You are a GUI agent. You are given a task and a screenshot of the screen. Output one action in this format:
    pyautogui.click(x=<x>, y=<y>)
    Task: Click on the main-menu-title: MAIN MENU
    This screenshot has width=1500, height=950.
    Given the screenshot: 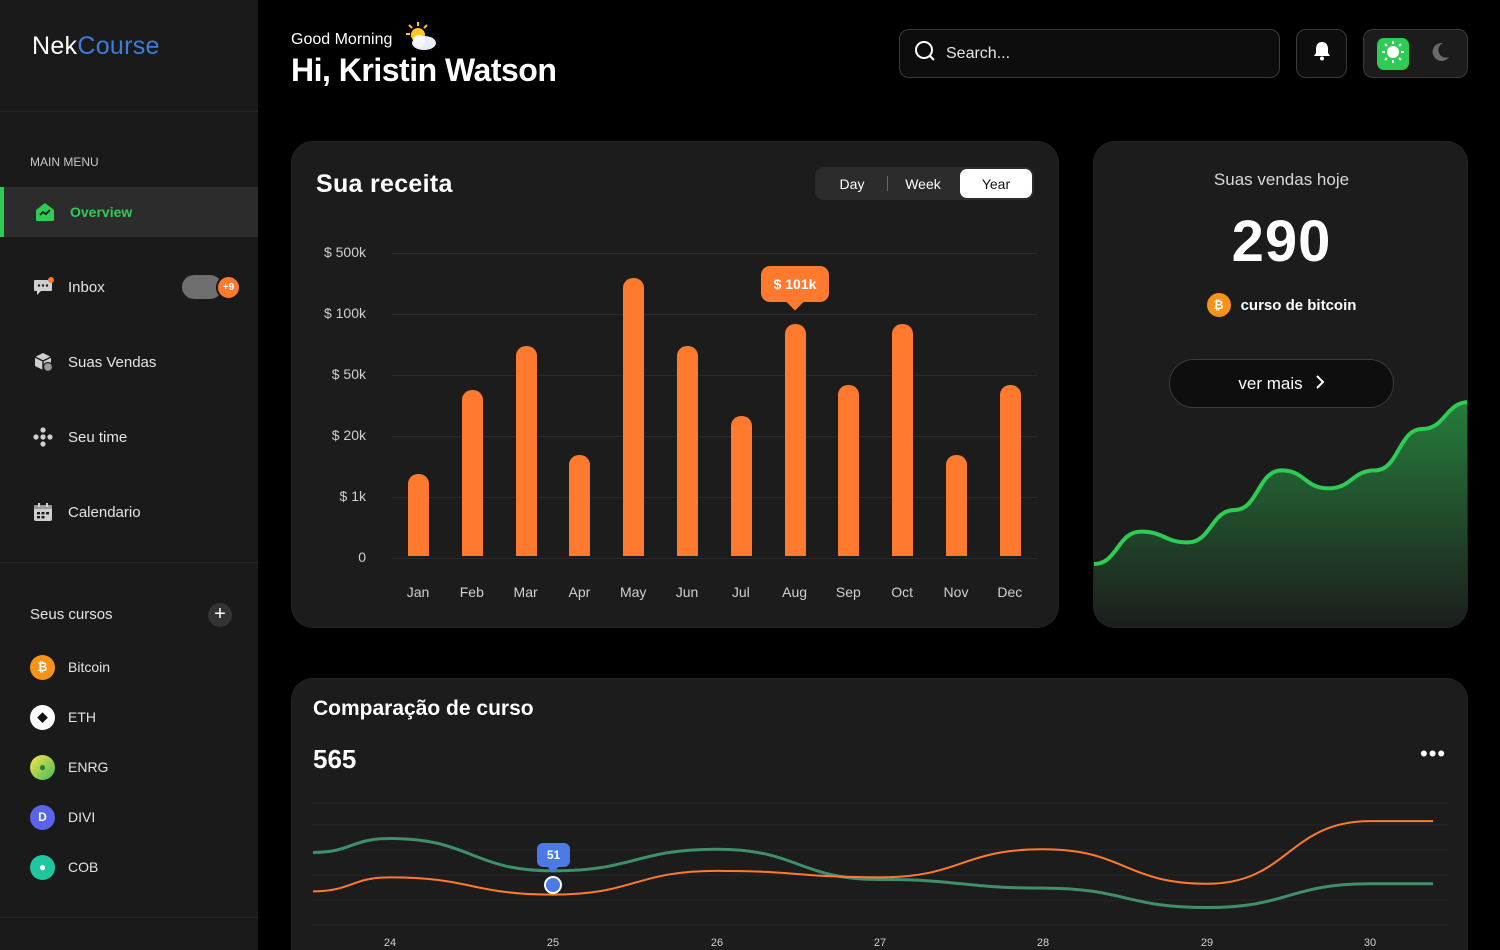 What is the action you would take?
    pyautogui.click(x=64, y=162)
    